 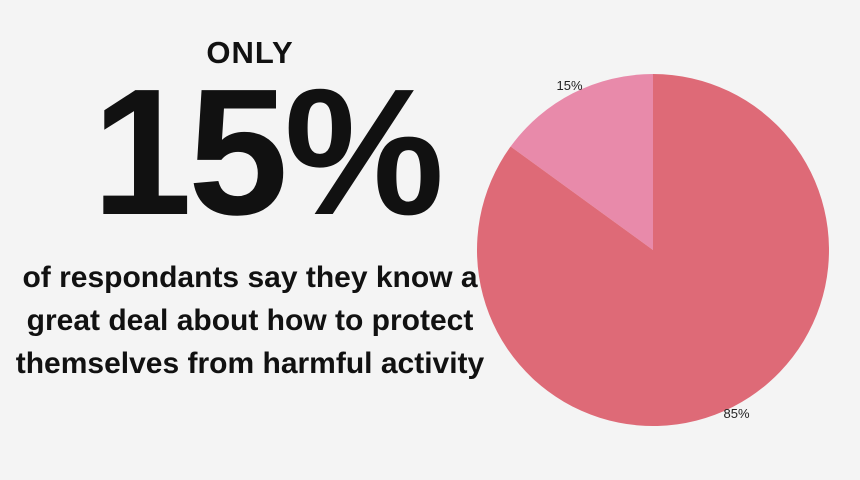 What do you see at coordinates (736, 413) in the screenshot?
I see `pie-slice-label-1: 85%` at bounding box center [736, 413].